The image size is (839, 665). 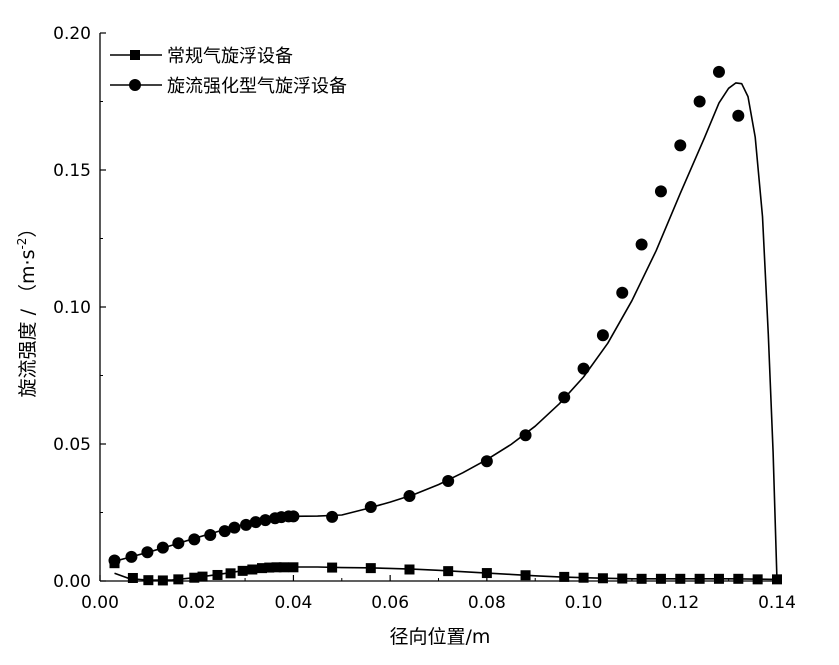 I want to click on y-axis-label: 旋流强度 / （m·s-2）, so click(x=27, y=308).